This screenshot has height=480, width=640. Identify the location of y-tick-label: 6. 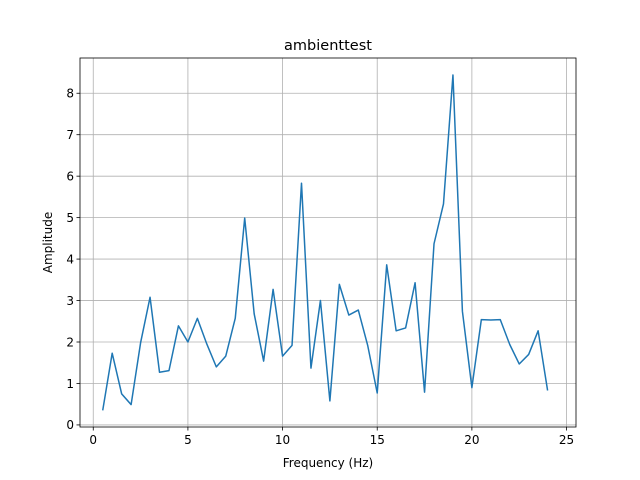
(70, 176).